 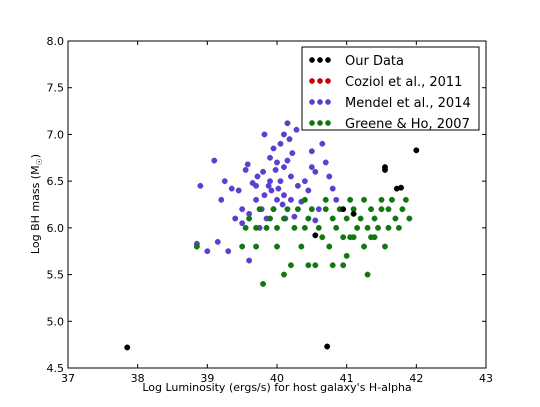 What do you see at coordinates (36, 204) in the screenshot?
I see `y-axis-label: Log BH mass (M☉)` at bounding box center [36, 204].